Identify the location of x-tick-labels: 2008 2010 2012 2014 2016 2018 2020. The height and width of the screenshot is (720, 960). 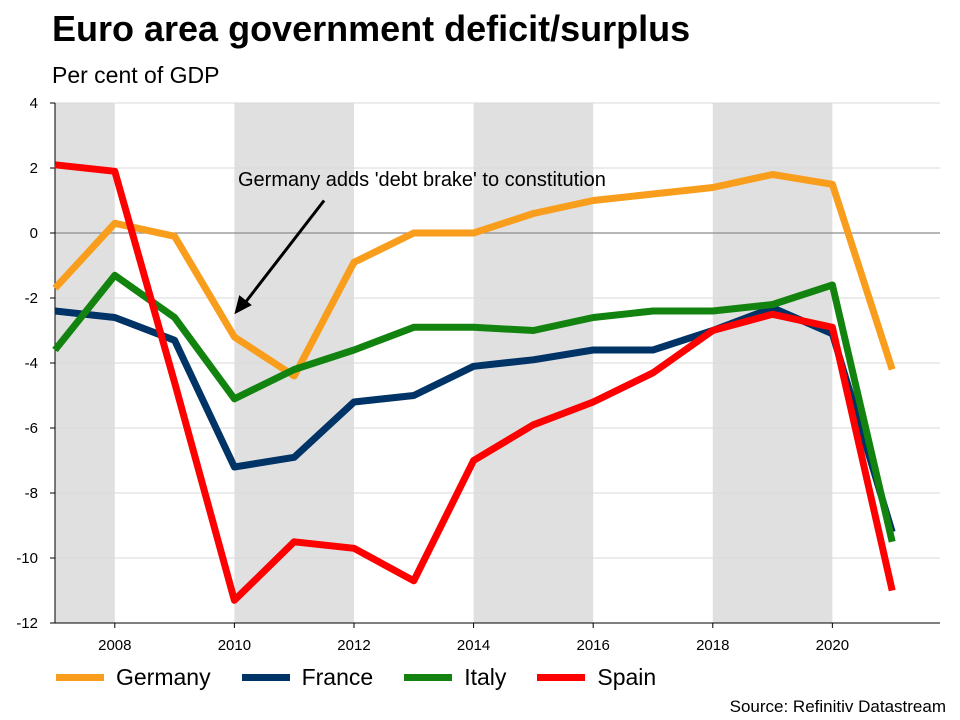
(473, 645).